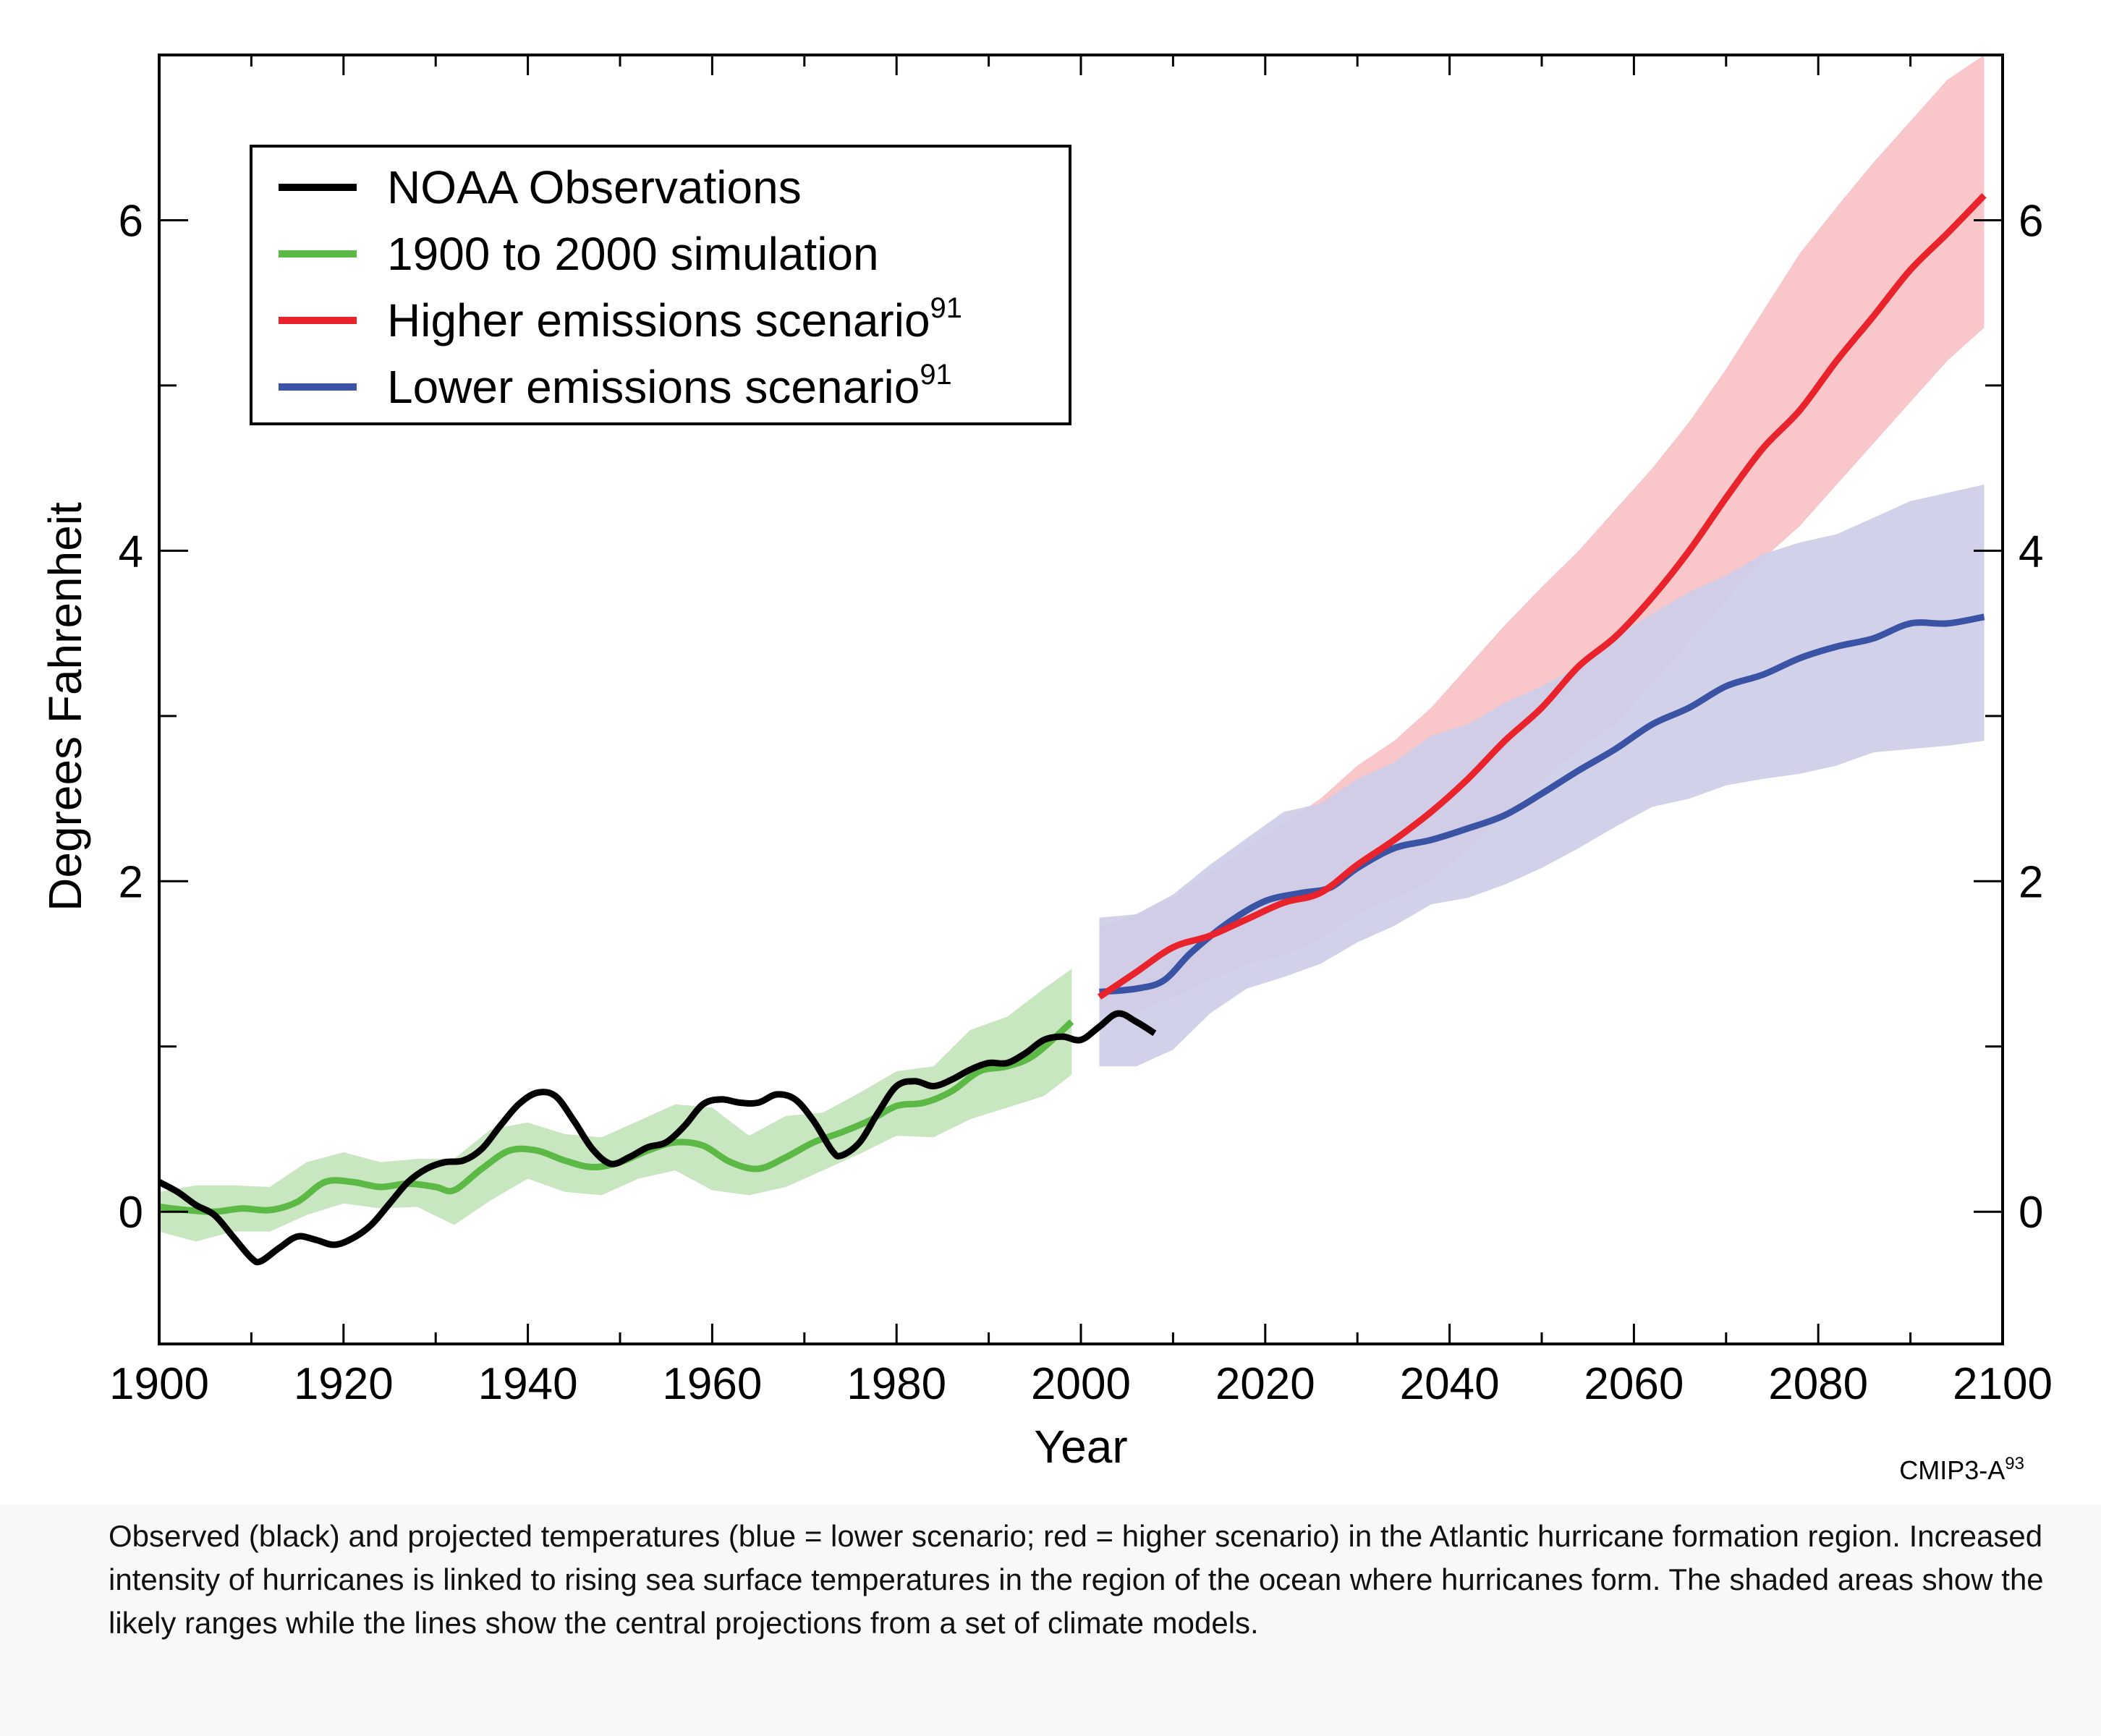 The height and width of the screenshot is (1736, 2101). I want to click on x-tick-label: 2080, so click(1818, 1384).